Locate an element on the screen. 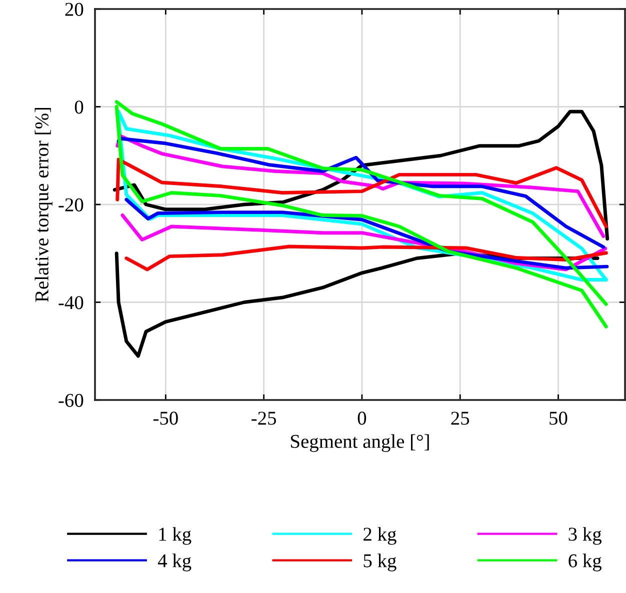  x-tick-label: -50 is located at coordinates (165, 418).